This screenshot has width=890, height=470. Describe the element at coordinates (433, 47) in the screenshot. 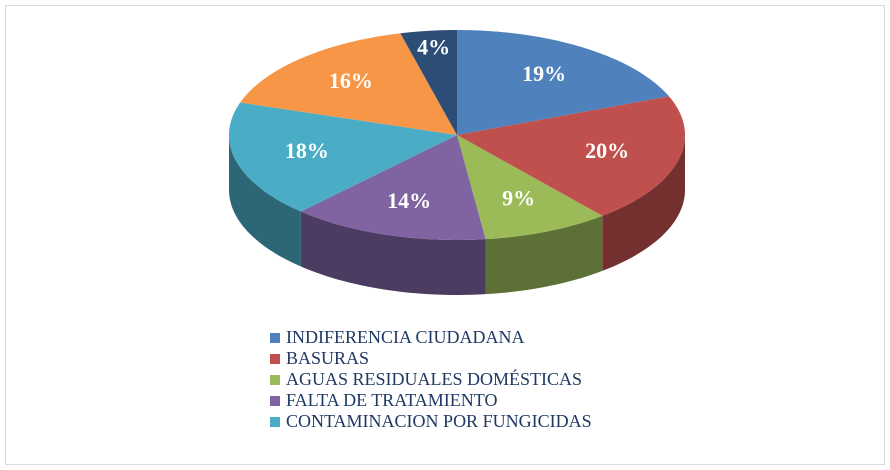

I see `data-label: 4%` at that location.